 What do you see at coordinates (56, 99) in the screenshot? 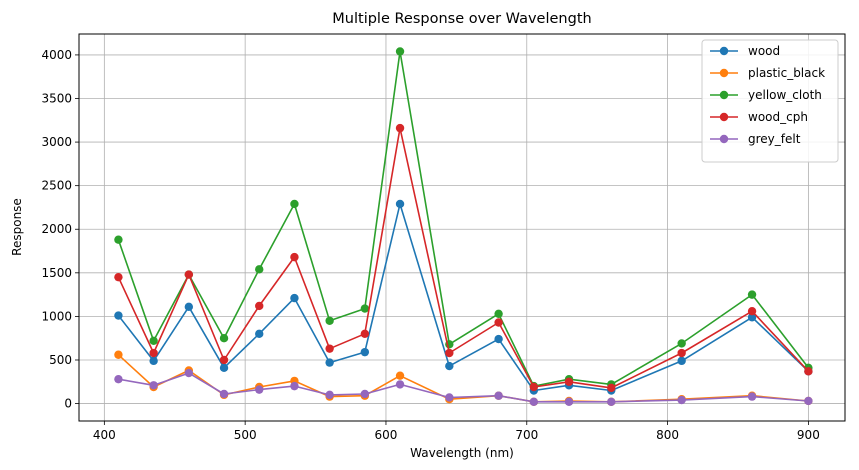
I see `y-tick-label: 3500` at bounding box center [56, 99].